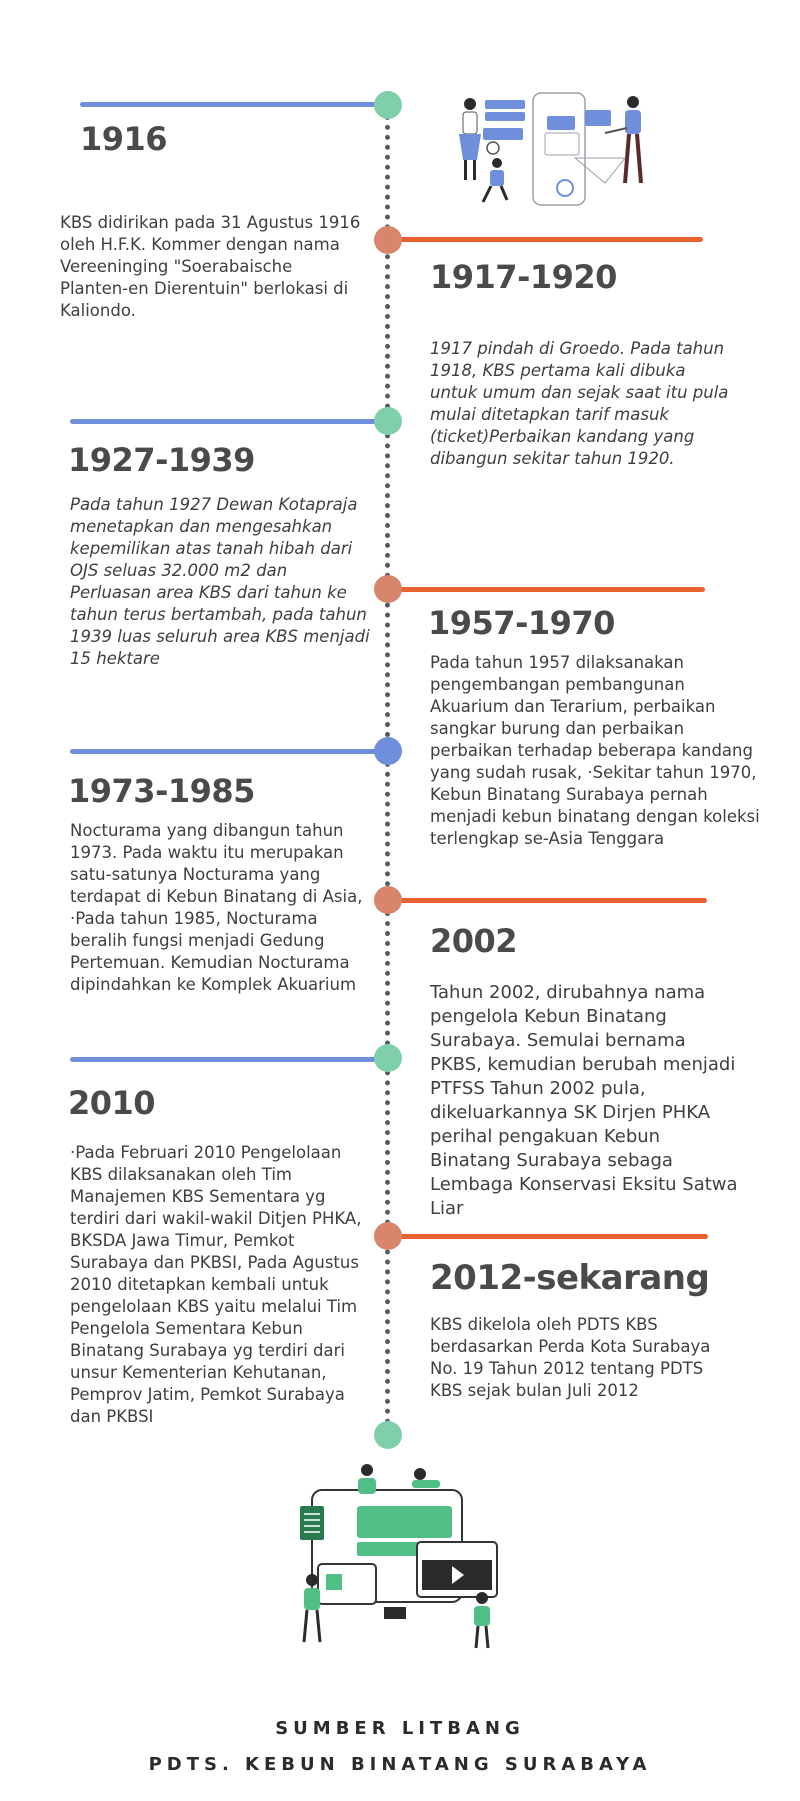 The width and height of the screenshot is (800, 1801). What do you see at coordinates (474, 941) in the screenshot?
I see `year-2002: 2002` at bounding box center [474, 941].